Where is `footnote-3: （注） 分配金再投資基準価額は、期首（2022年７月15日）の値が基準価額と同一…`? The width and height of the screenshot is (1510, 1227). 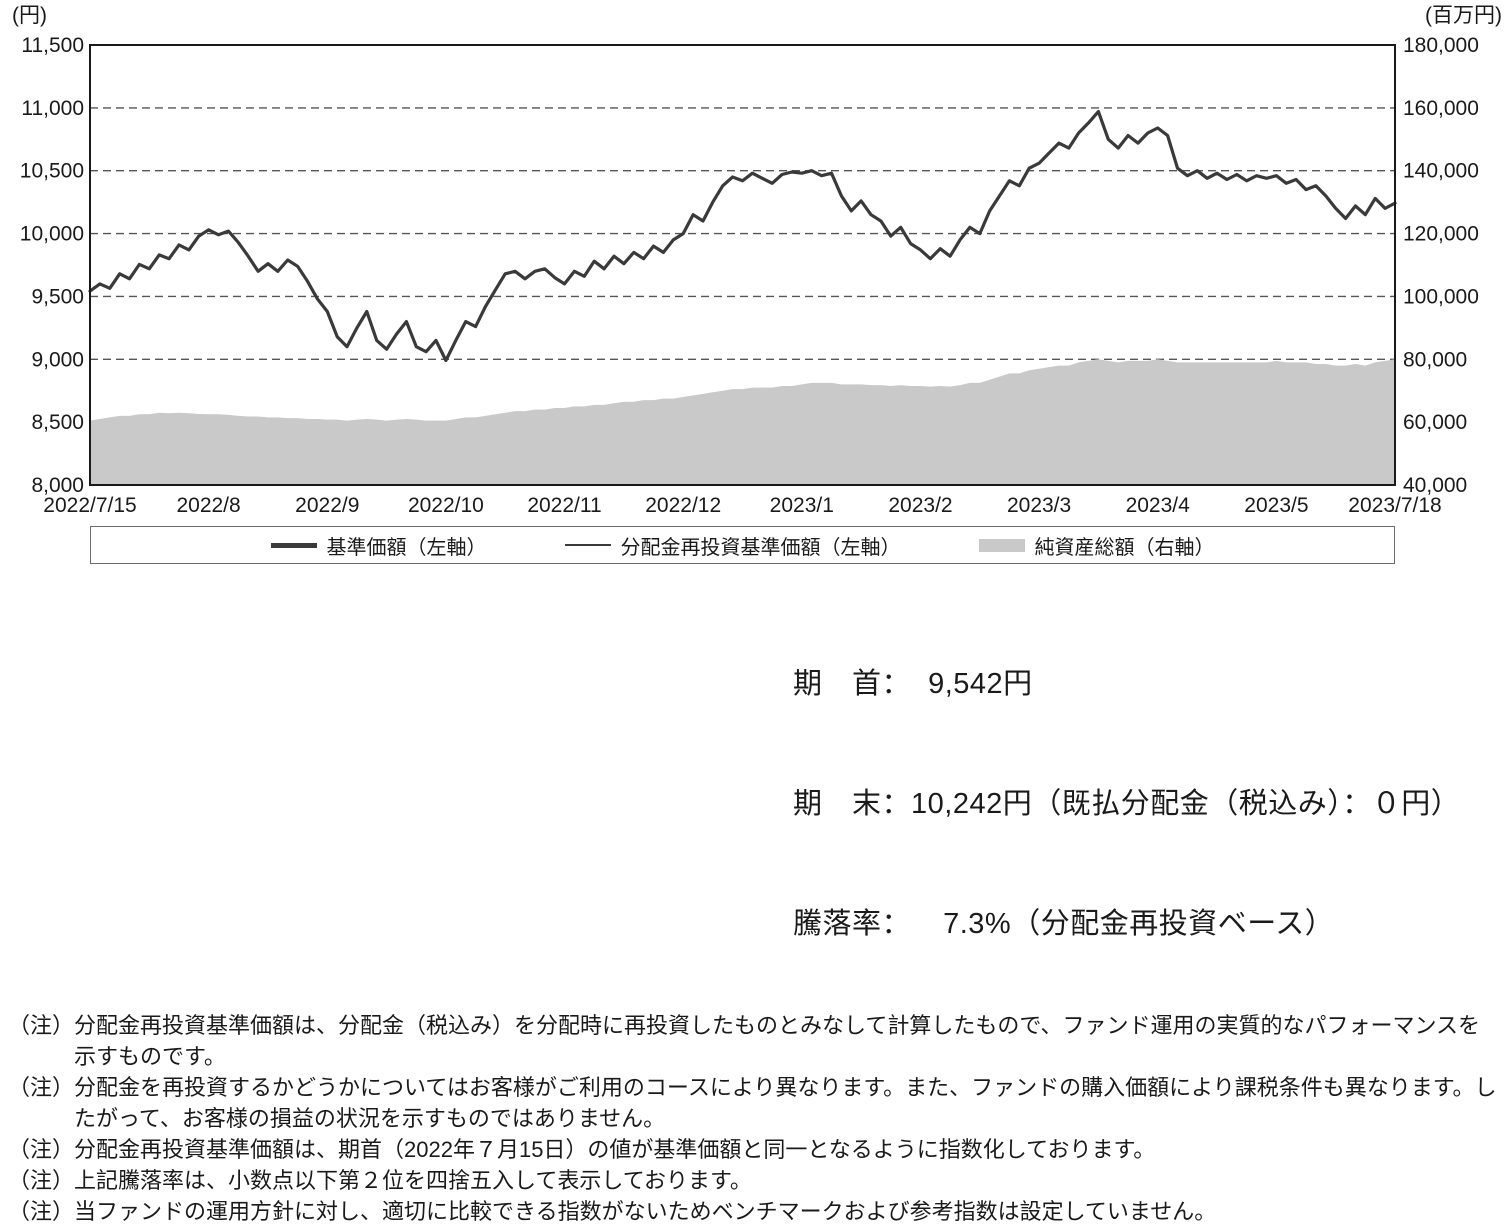
footnote-3: （注） 分配金再投資基準価額は、期首（2022年７月15日）の値が基準価額と同一… is located at coordinates (755, 1149).